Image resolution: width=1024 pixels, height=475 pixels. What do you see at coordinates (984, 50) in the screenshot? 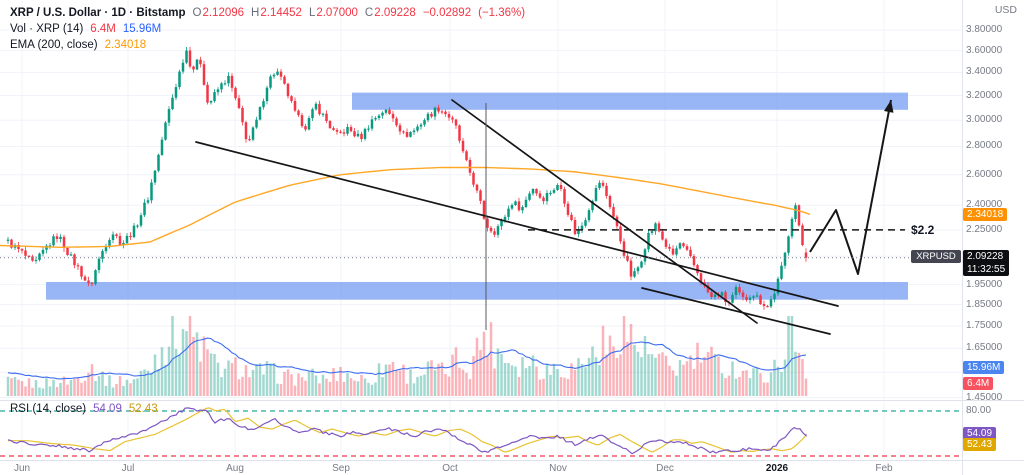
I see `price-axis-label: 3.60000` at bounding box center [984, 50].